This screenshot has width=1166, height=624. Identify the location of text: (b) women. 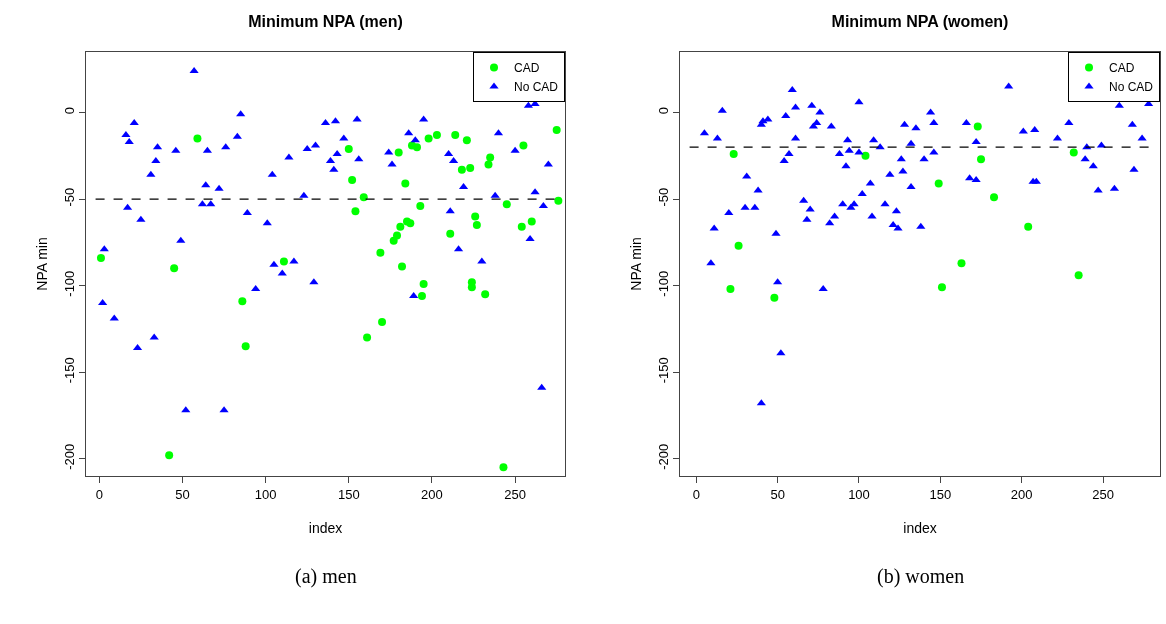
(921, 576).